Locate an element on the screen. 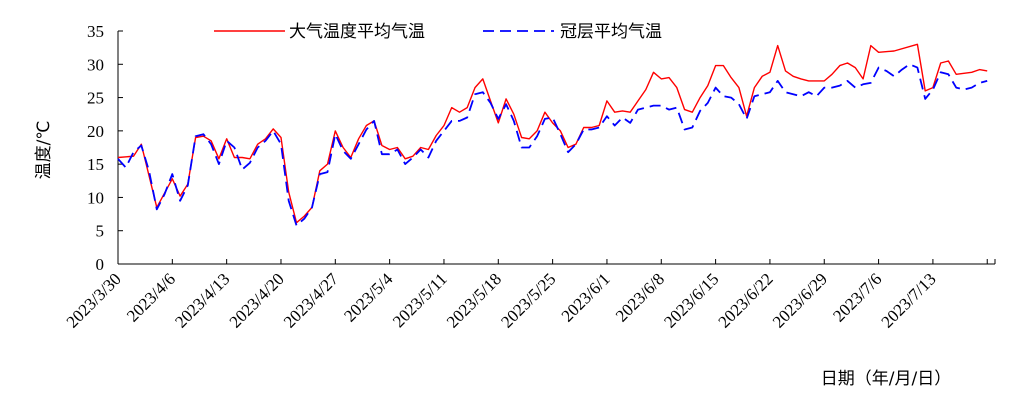 This screenshot has width=1024, height=411. y-axis-ticks: 0 5 10 15 20 25 30 35 is located at coordinates (105, 148).